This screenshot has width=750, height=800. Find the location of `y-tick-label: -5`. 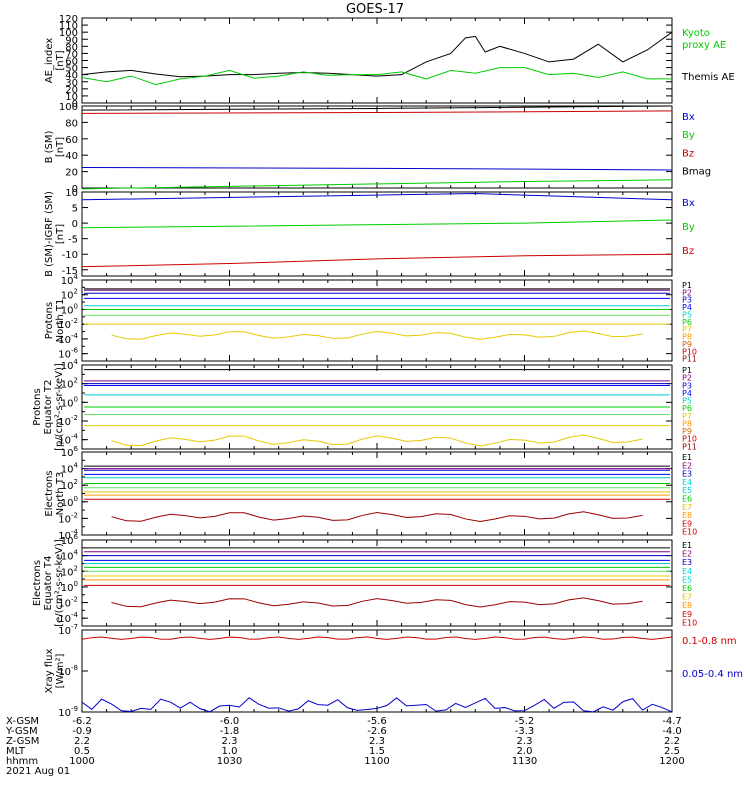

y-tick-label: -5 is located at coordinates (73, 240).